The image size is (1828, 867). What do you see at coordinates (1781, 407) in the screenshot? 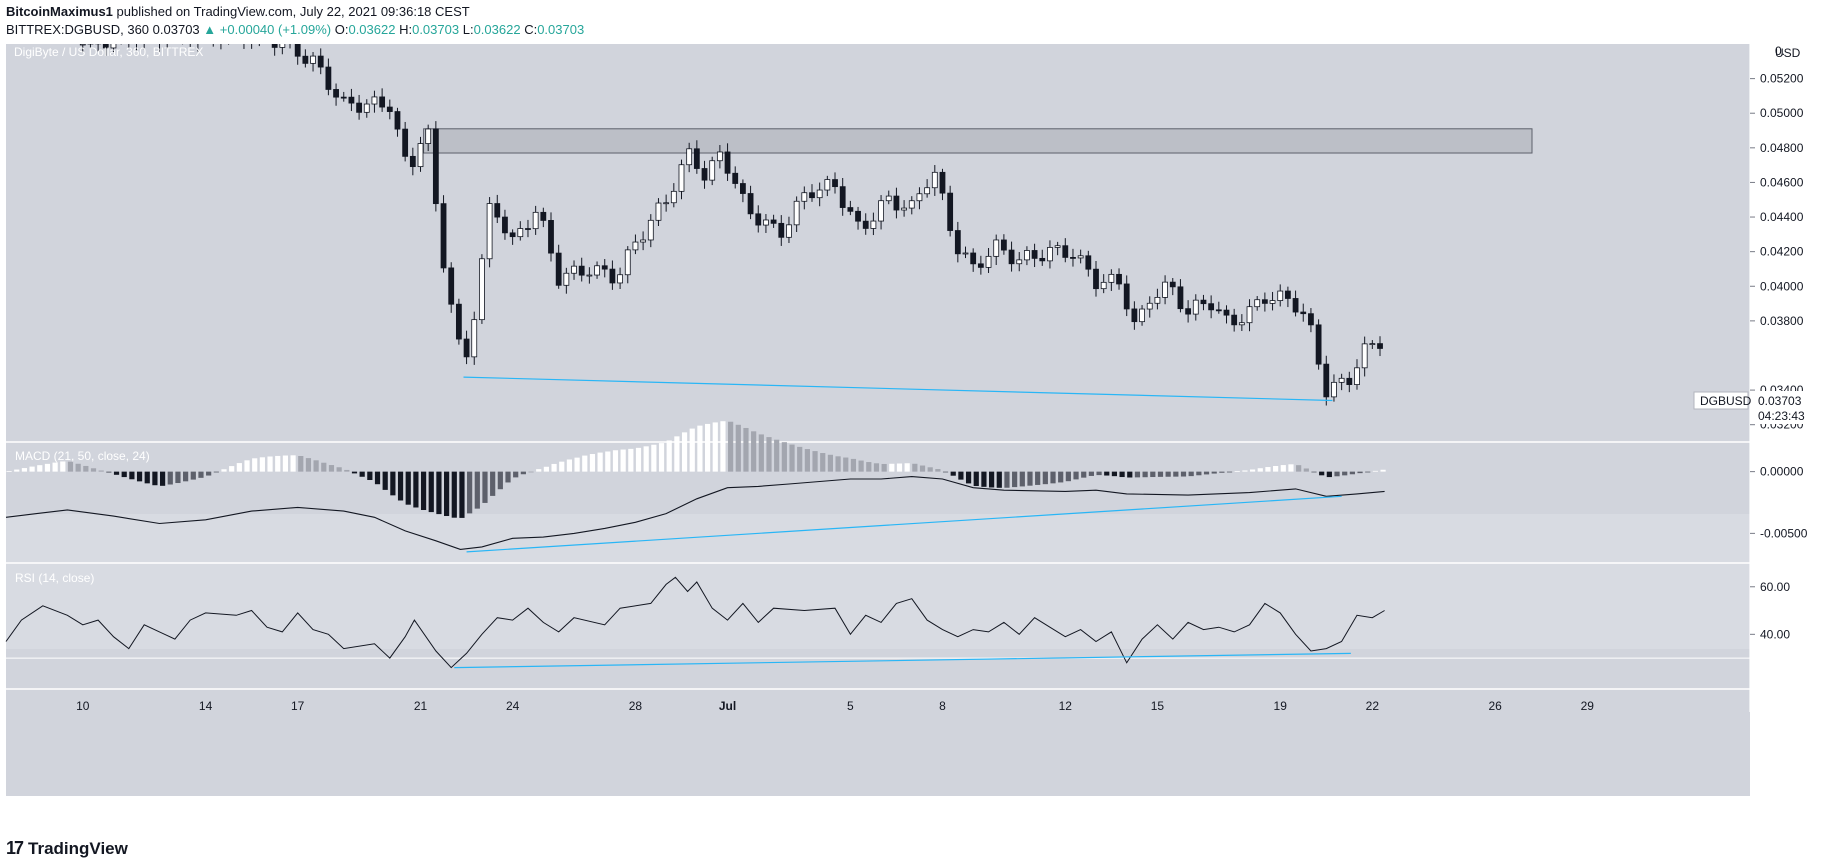
I see `last-price-tag` at bounding box center [1781, 407].